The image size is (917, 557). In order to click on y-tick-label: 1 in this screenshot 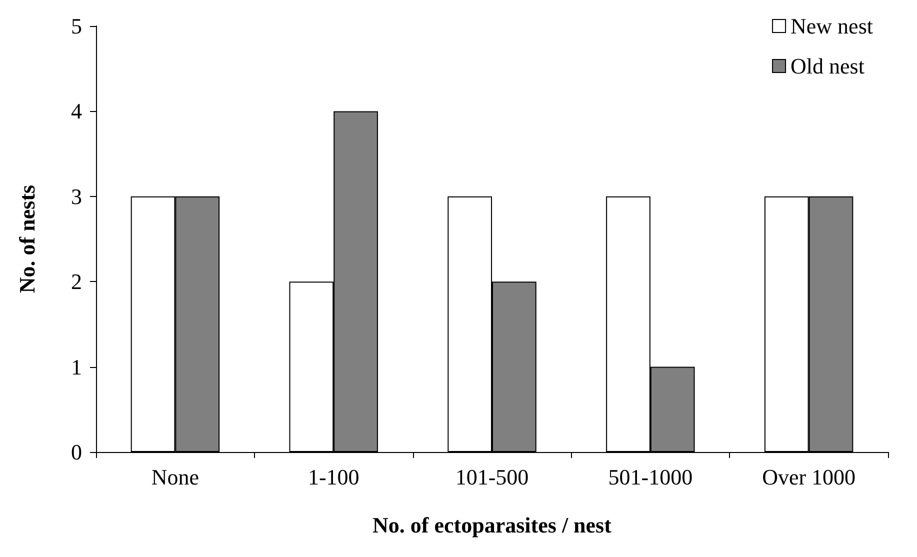, I will do `click(76, 367)`.